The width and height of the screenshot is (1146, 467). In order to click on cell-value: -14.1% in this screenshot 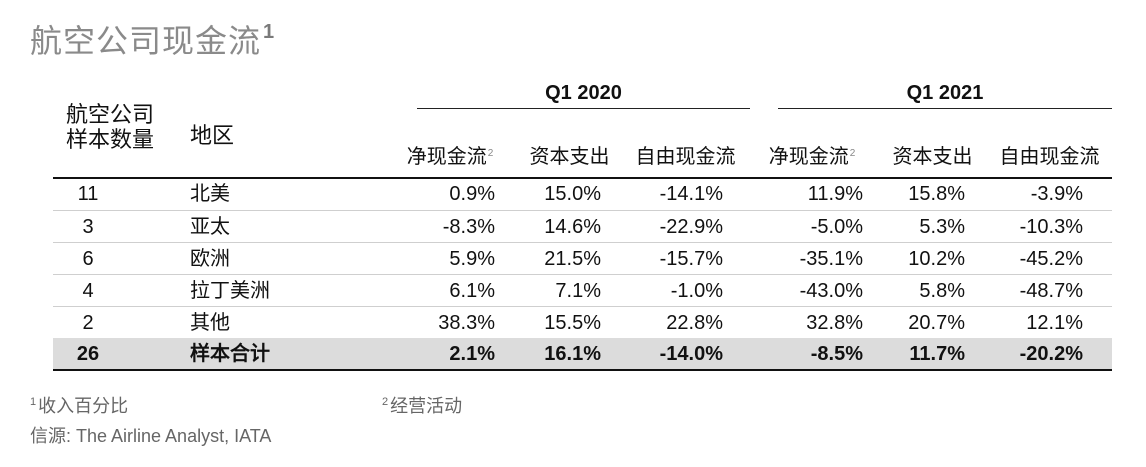, I will do `click(691, 194)`.